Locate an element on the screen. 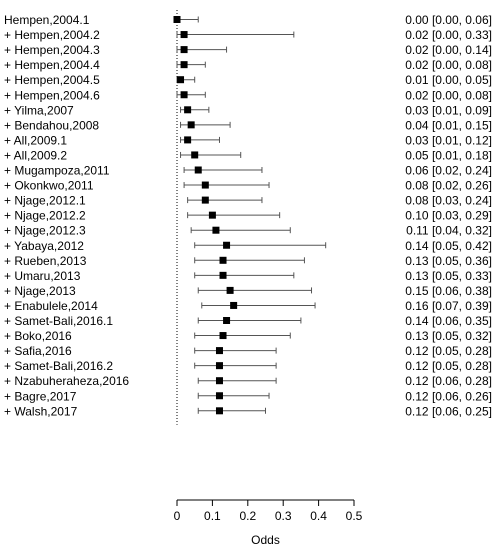 The width and height of the screenshot is (498, 550). ci-value-text: 0.05 [0.01, 0.18] is located at coordinates (448, 155).